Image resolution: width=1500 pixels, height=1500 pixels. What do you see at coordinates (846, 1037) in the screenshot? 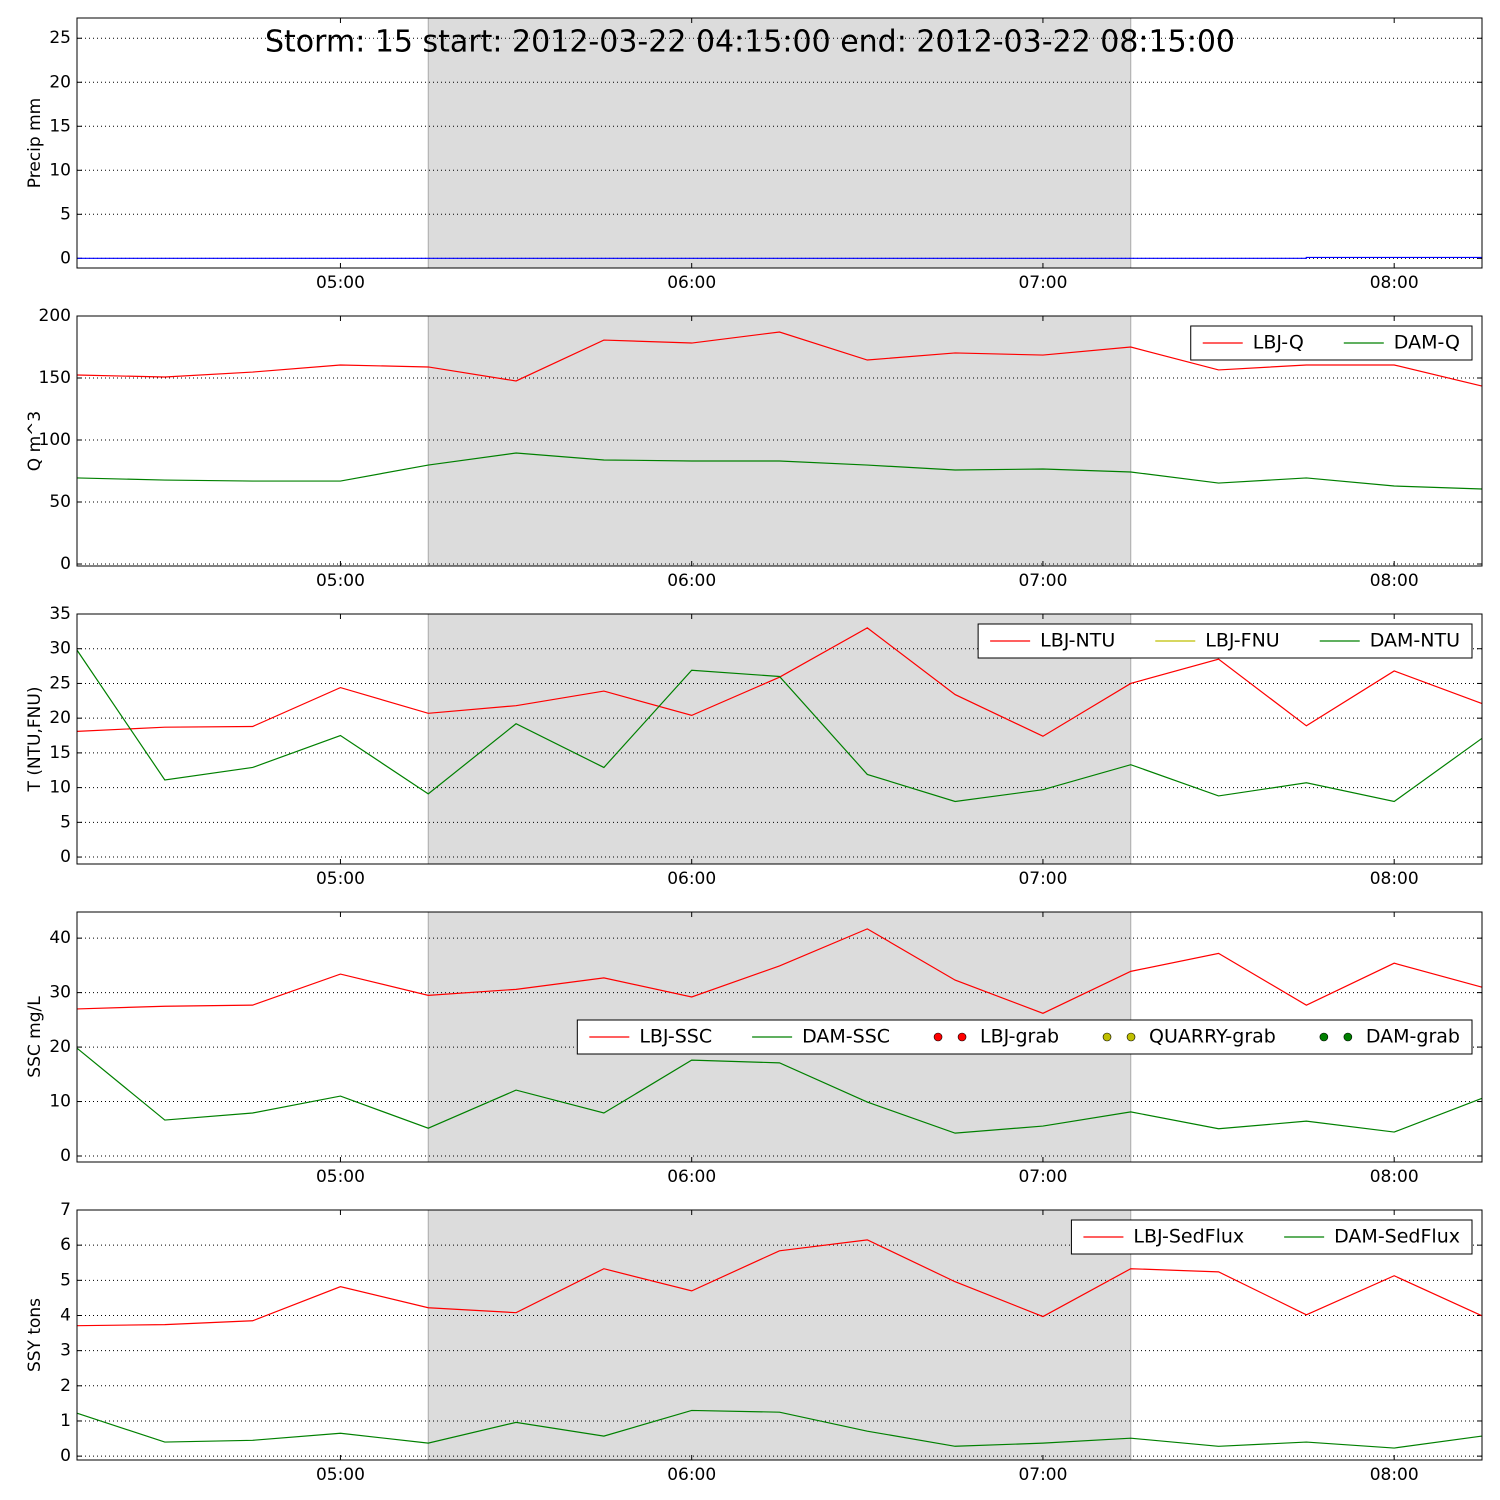
I see `legend-label: DAM-SSC` at bounding box center [846, 1037].